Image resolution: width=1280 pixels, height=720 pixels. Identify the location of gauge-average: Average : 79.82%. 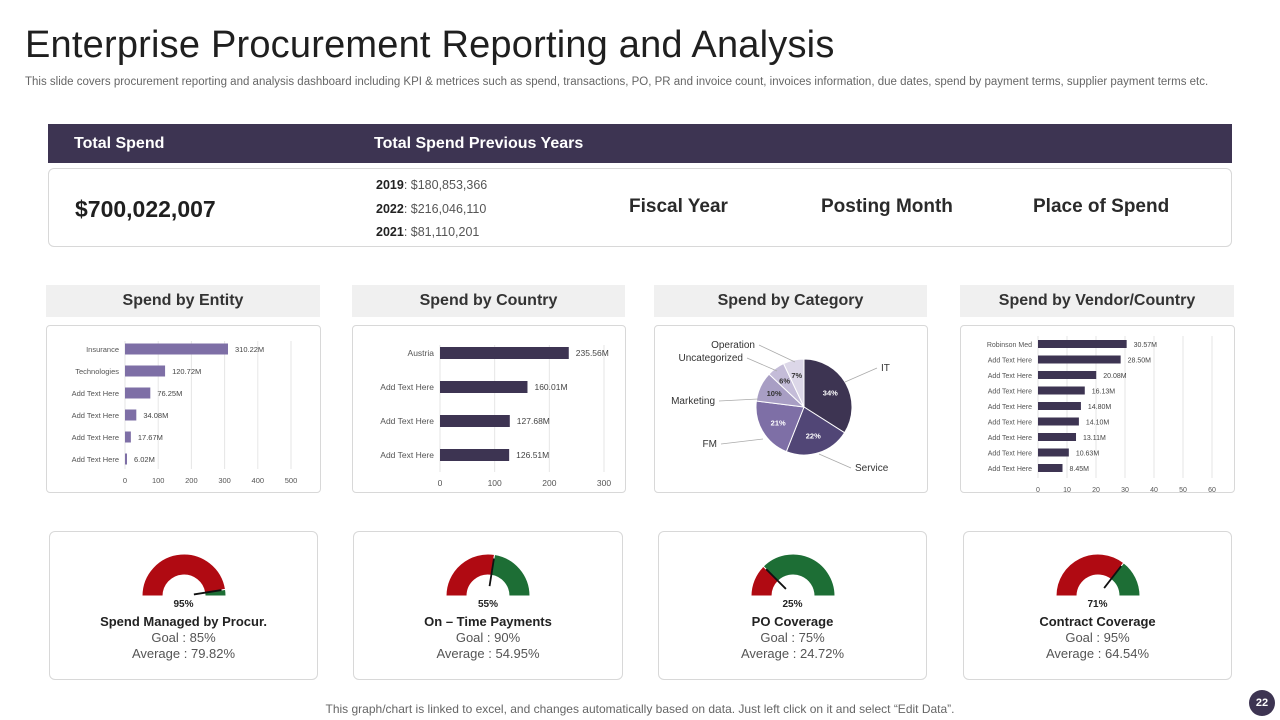
(183, 653).